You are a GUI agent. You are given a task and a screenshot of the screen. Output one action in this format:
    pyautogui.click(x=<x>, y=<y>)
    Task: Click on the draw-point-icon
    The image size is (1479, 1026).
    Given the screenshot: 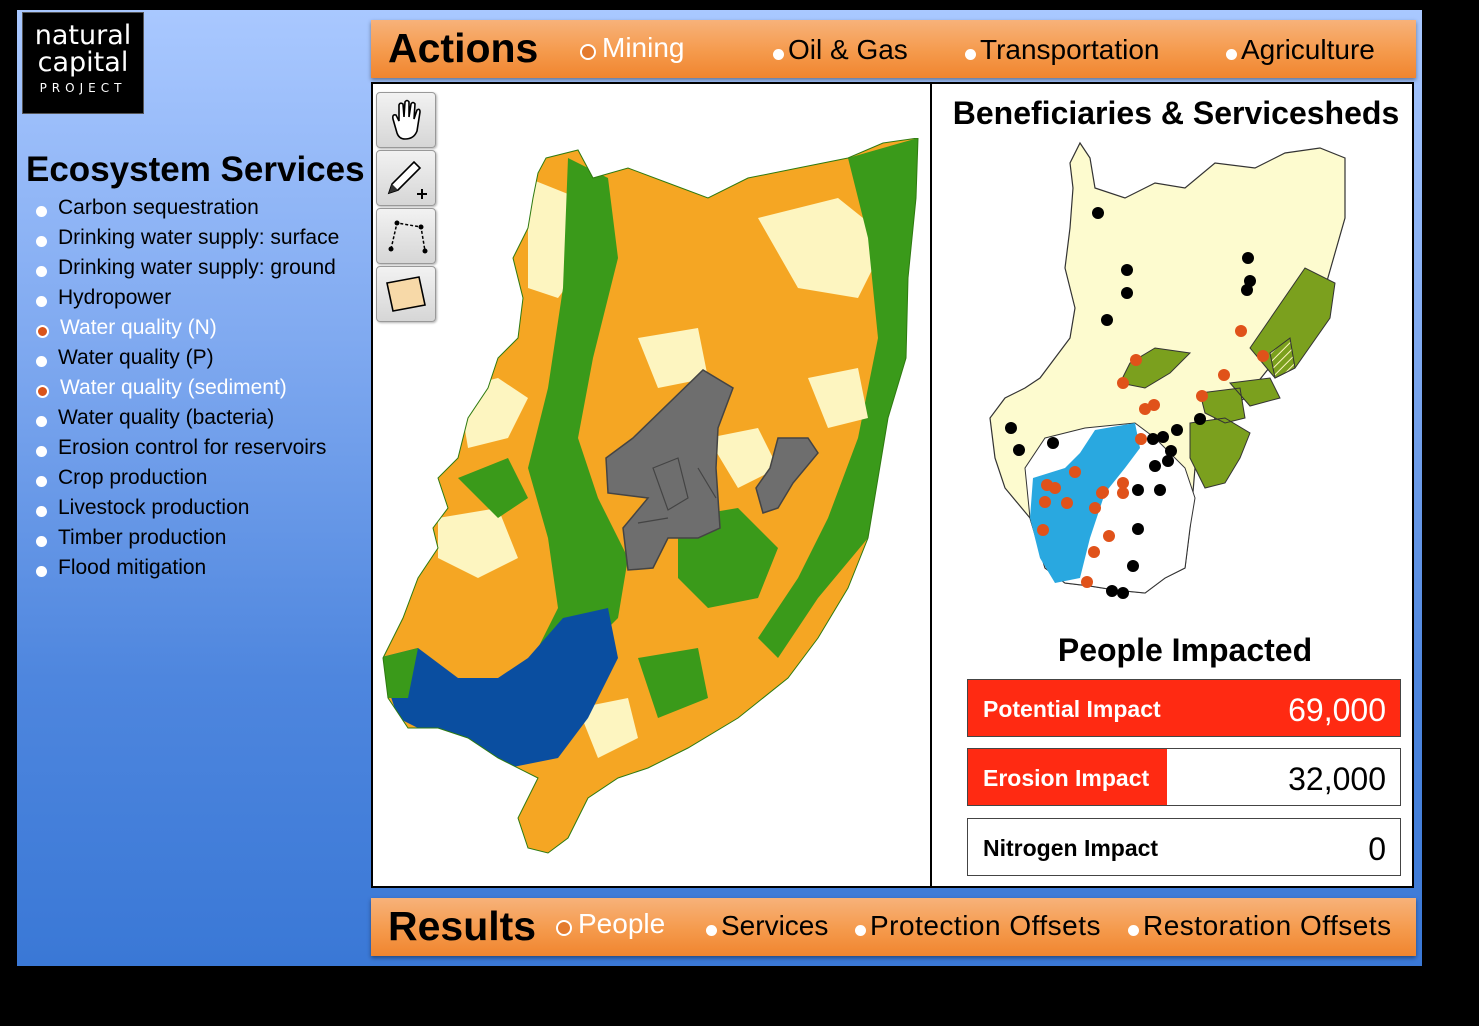 What is the action you would take?
    pyautogui.click(x=407, y=179)
    